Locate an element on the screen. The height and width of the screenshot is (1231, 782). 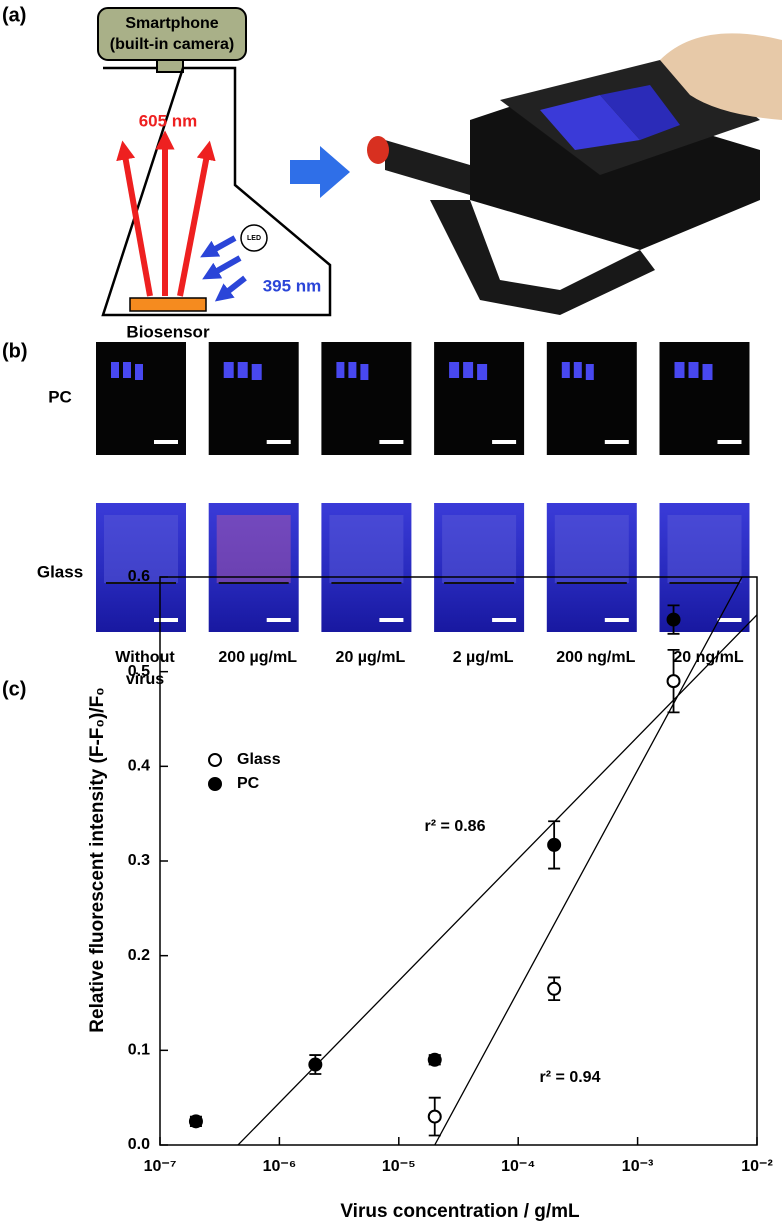
x-tick-label: 10⁻³ is located at coordinates (638, 1166).